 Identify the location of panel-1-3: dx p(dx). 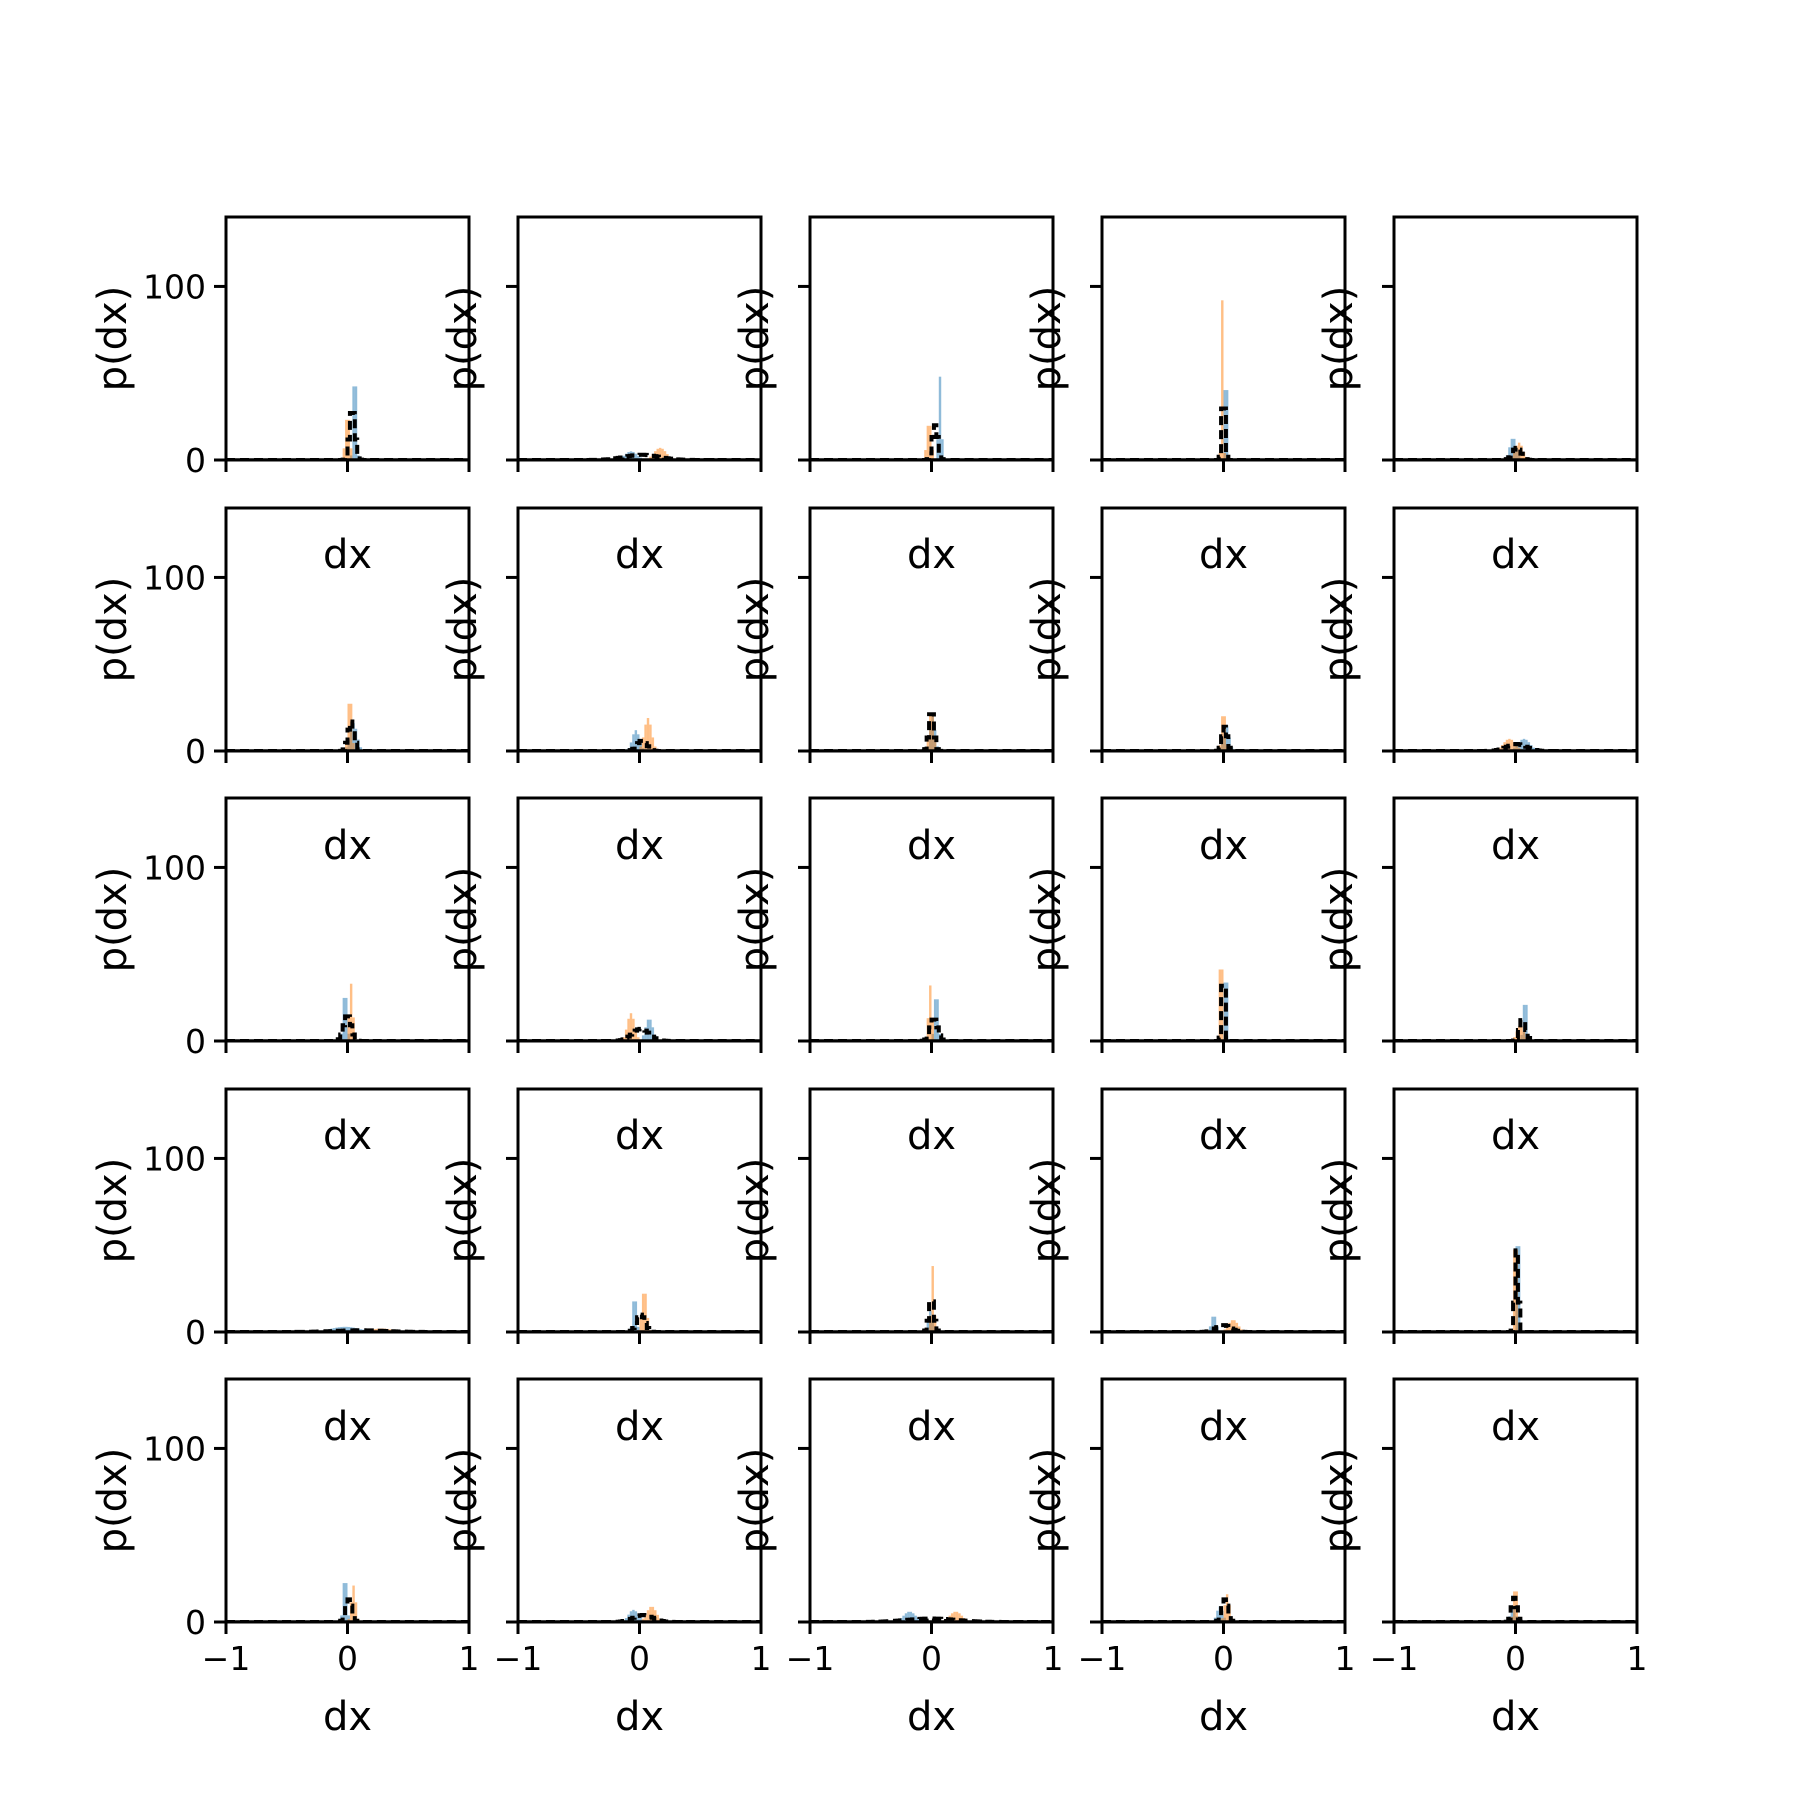
(893, 396).